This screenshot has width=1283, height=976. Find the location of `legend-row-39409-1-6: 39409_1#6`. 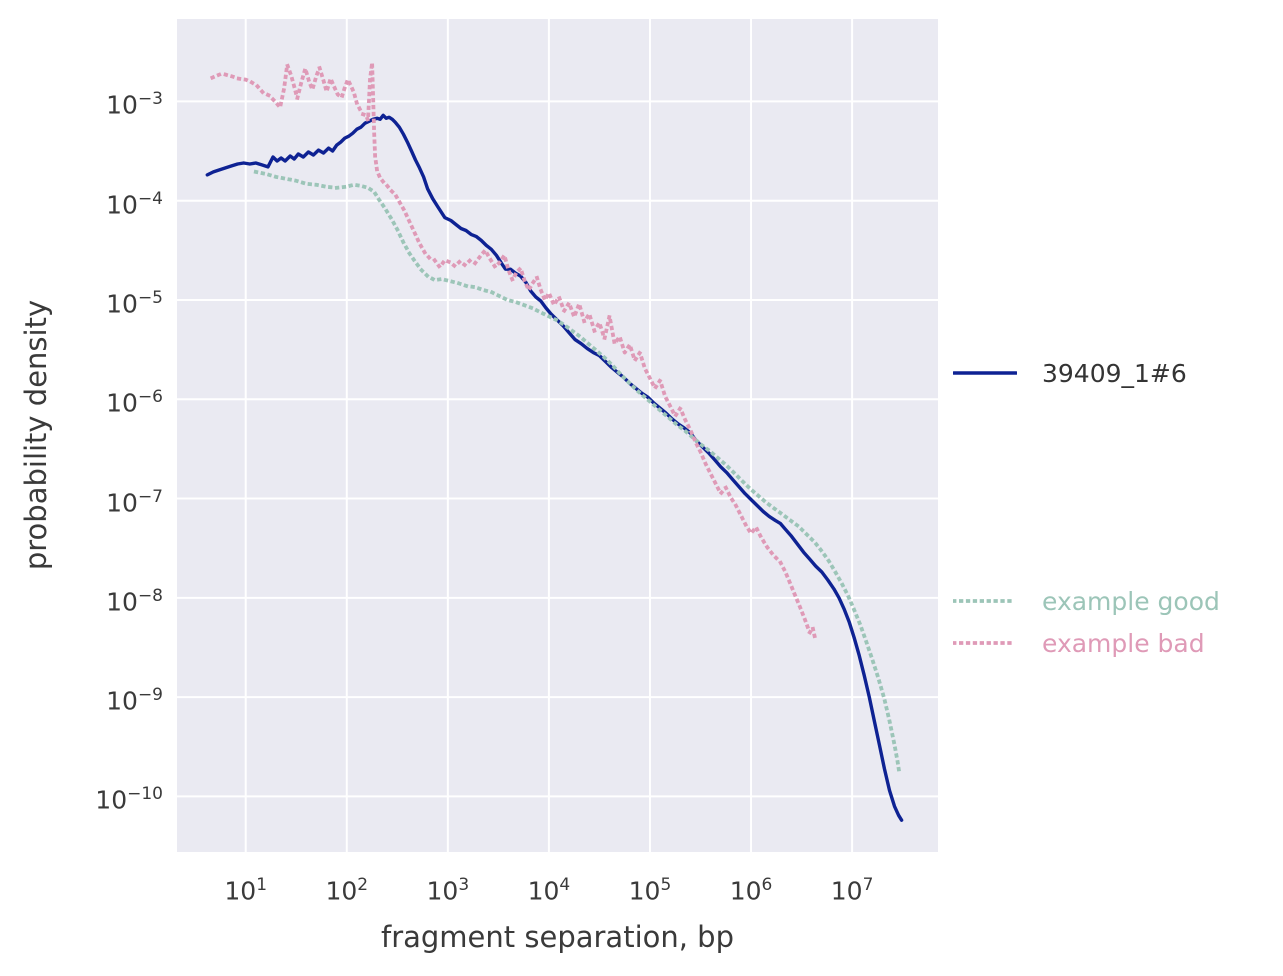

legend-row-39409-1-6: 39409_1#6 is located at coordinates (1070, 373).